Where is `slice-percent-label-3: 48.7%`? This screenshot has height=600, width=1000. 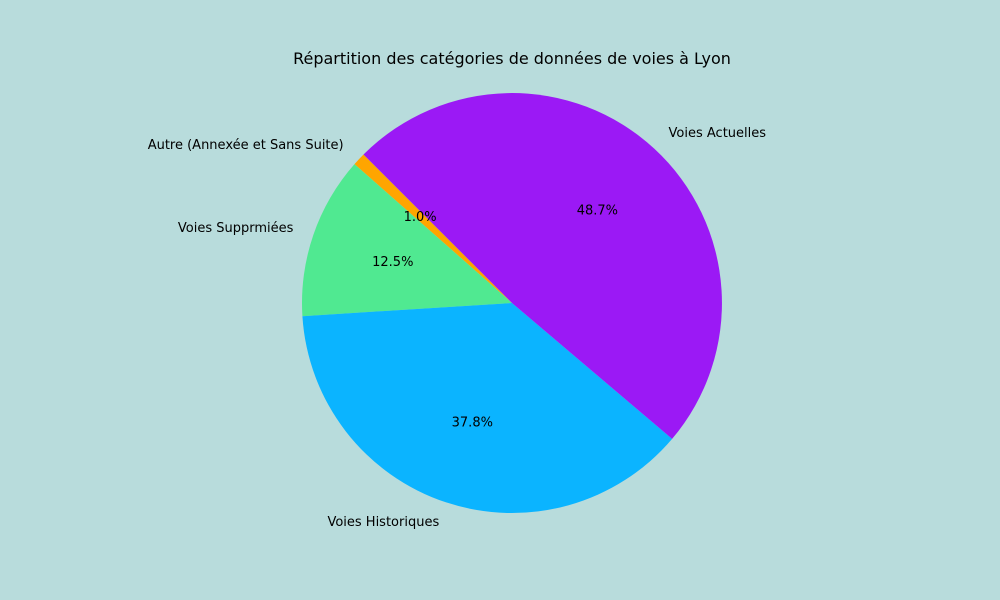 slice-percent-label-3: 48.7% is located at coordinates (597, 210).